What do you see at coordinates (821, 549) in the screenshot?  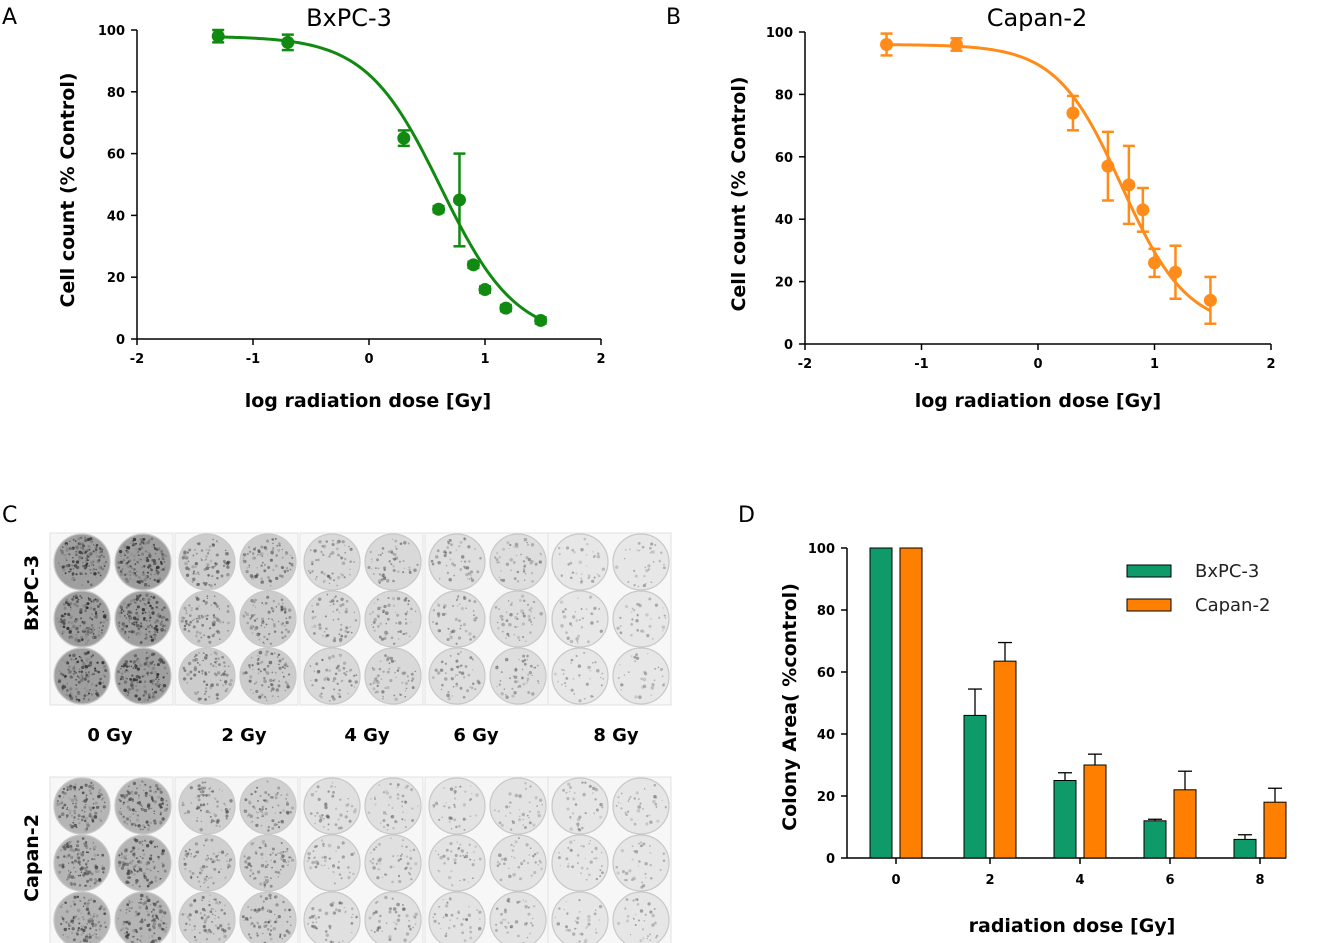 I see `y-tick-label: 100` at bounding box center [821, 549].